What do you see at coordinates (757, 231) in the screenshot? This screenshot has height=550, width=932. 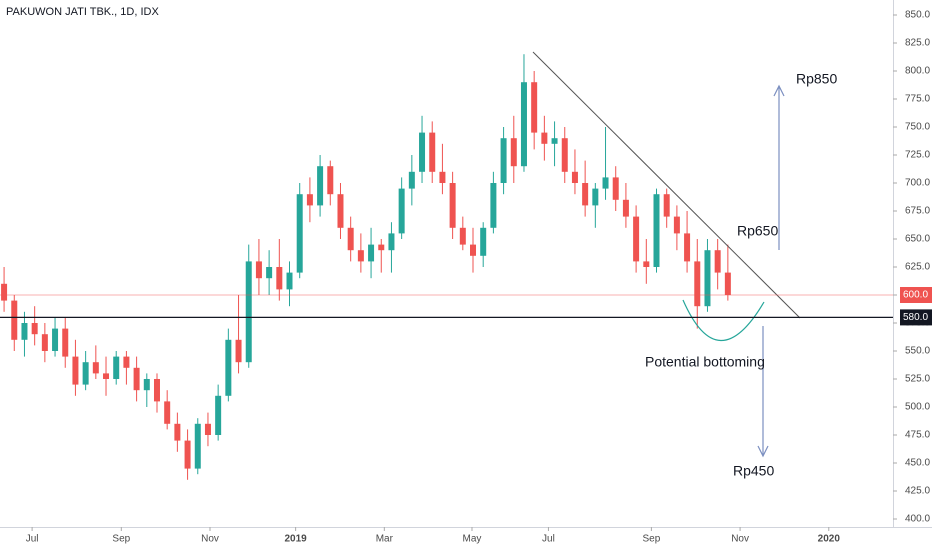 I see `annotation: Rp650` at bounding box center [757, 231].